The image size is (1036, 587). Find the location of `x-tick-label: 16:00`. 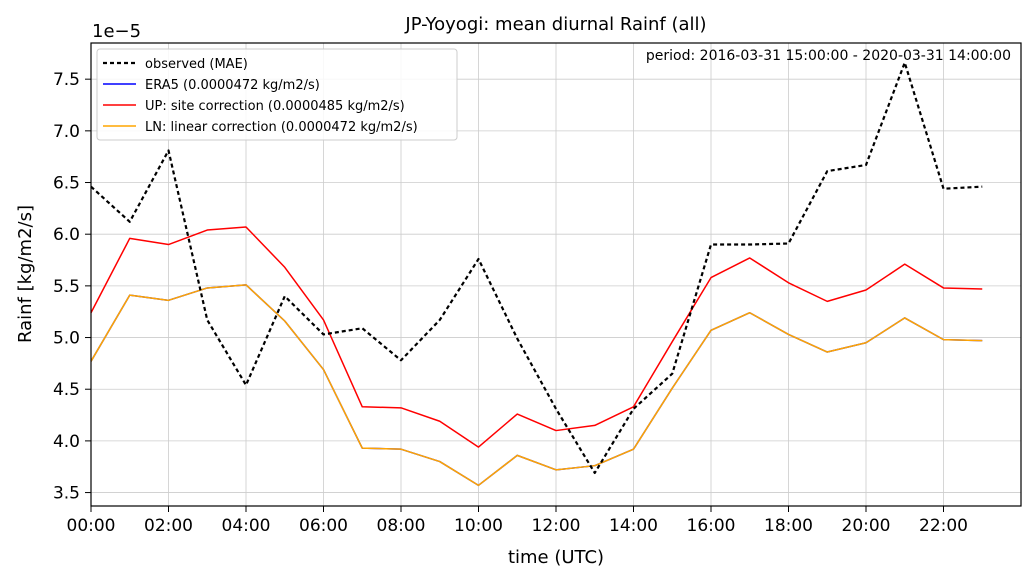

x-tick-label: 16:00 is located at coordinates (711, 526).